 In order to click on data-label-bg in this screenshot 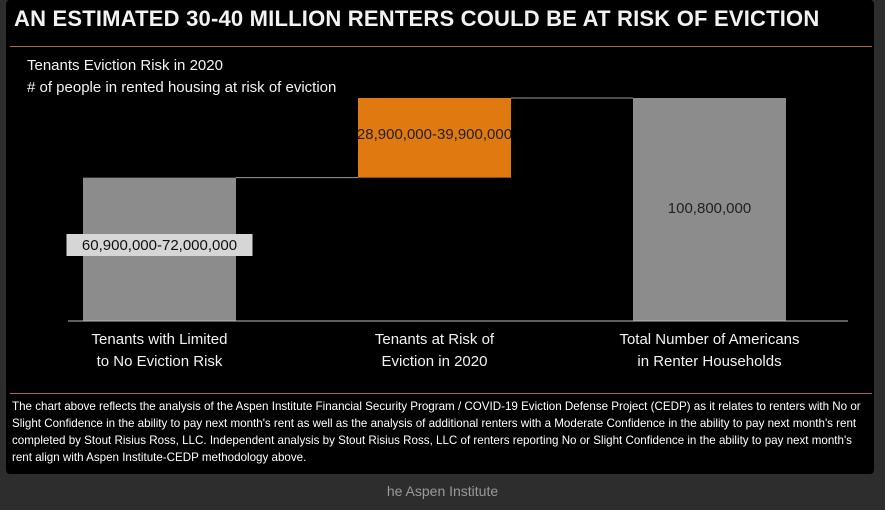, I will do `click(159, 245)`.